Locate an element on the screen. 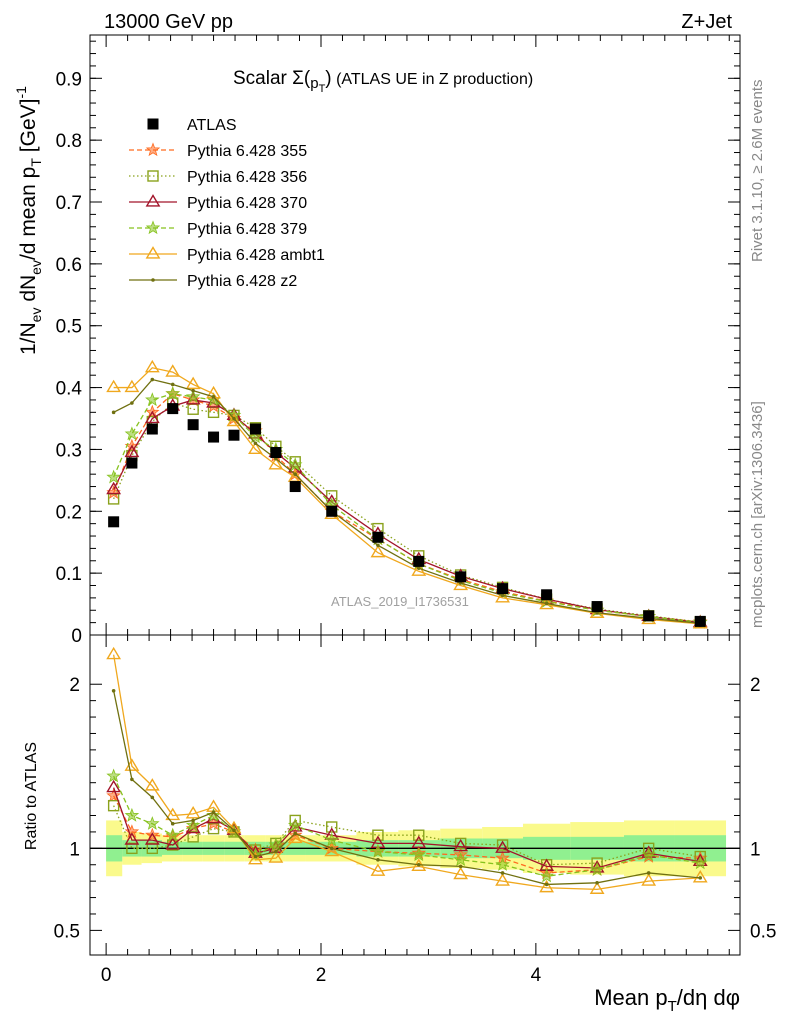 This screenshot has height=1024, width=786. main-y-tick-label: 0.4 is located at coordinates (69, 389).